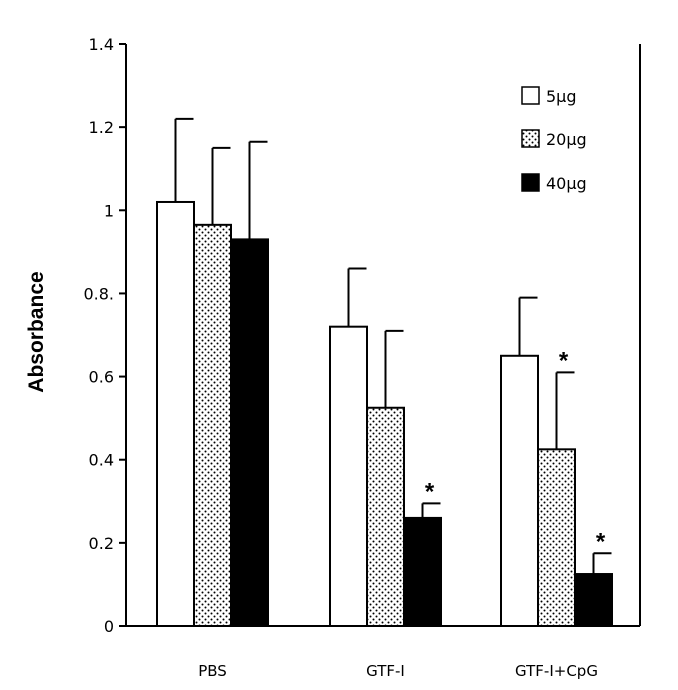 Image resolution: width=678 pixels, height=690 pixels. Describe the element at coordinates (101, 127) in the screenshot. I see `y-tick-label: 1.2` at that location.